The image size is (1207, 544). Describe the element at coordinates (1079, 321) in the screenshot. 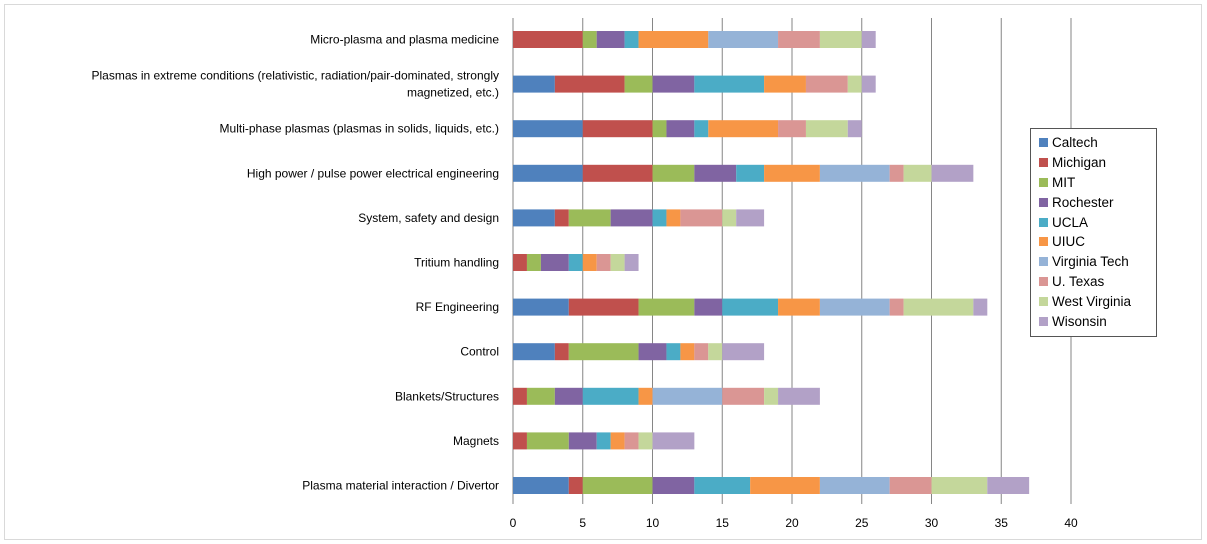

I see `legend-label: Wisonsin` at that location.